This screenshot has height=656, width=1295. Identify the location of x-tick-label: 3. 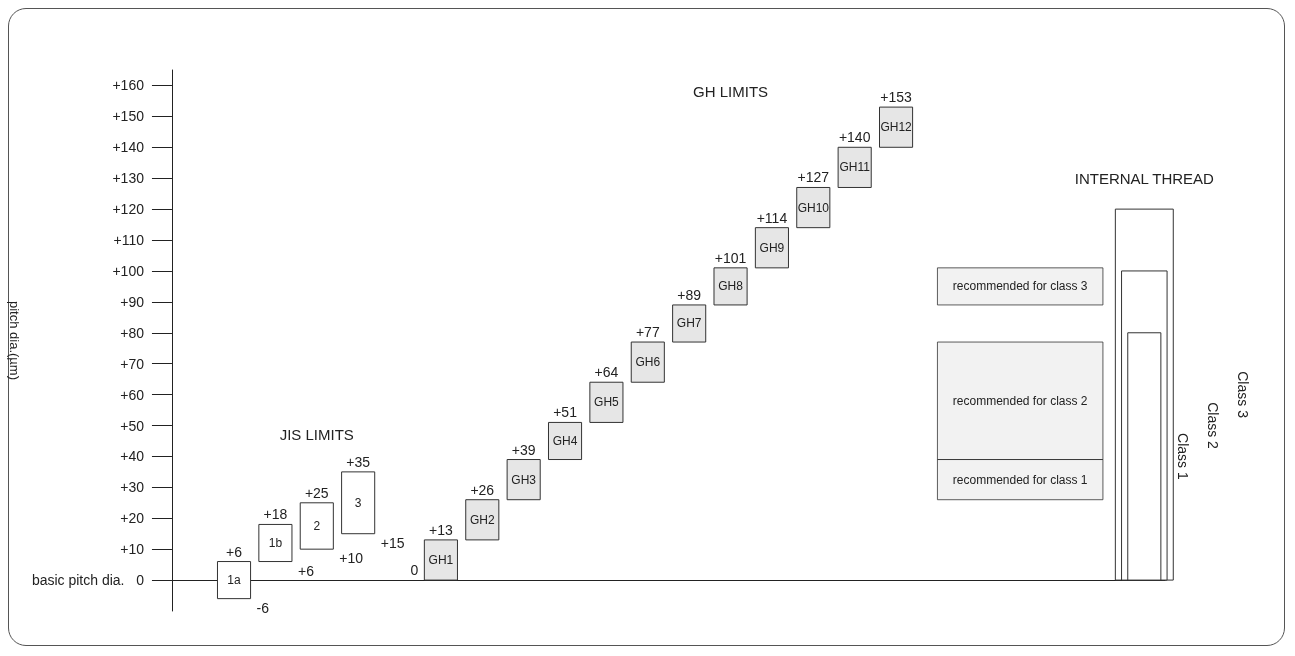
(358, 502).